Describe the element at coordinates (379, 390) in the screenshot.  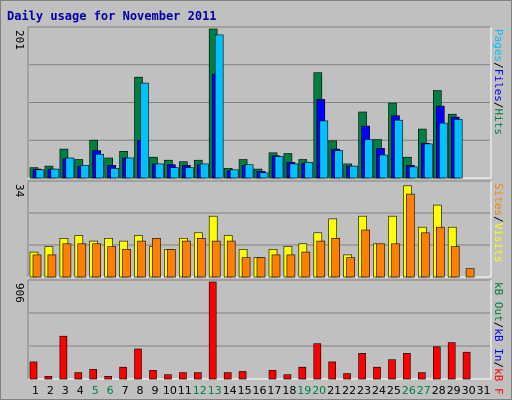
I see `x-tick-label: 24` at that location.